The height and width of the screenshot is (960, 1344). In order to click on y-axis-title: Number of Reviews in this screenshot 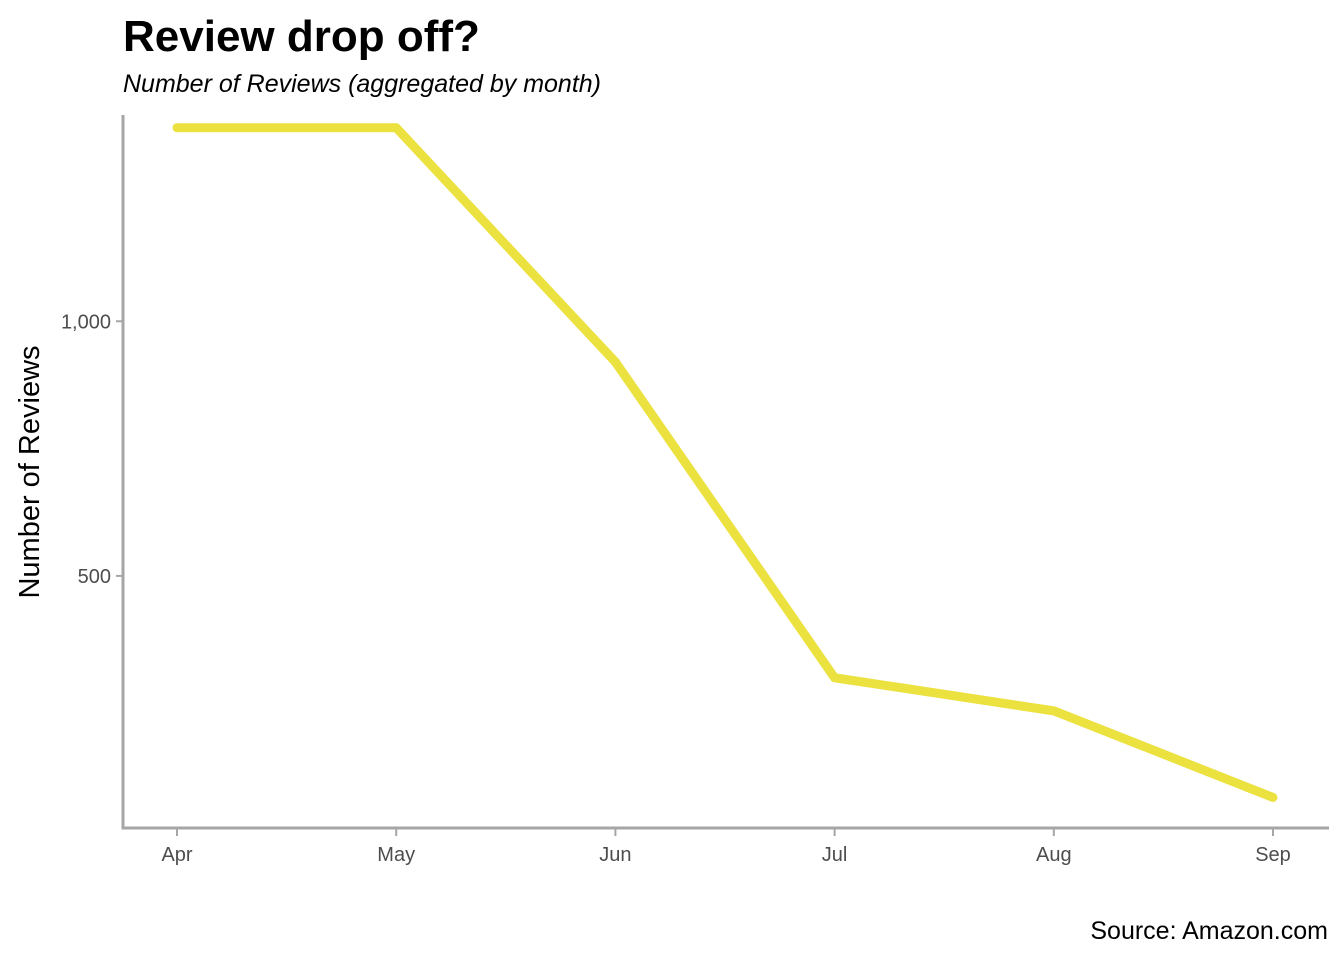, I will do `click(30, 471)`.